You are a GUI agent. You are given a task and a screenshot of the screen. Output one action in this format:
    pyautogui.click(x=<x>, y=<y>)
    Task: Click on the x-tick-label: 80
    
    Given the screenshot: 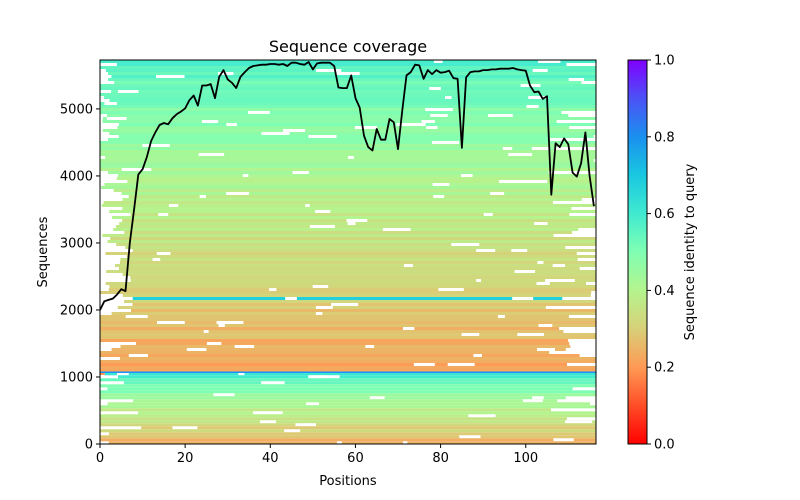 What is the action you would take?
    pyautogui.click(x=440, y=458)
    